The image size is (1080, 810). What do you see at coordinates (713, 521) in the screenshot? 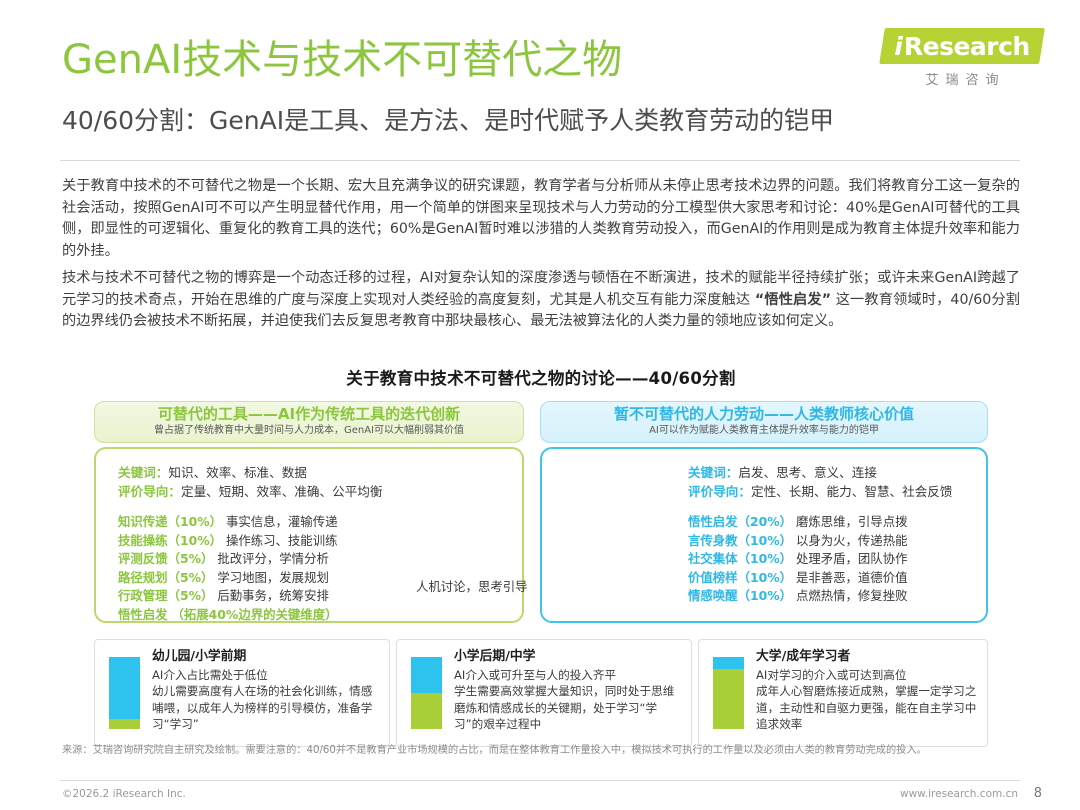
I see `item-label: 悟性启发` at bounding box center [713, 521].